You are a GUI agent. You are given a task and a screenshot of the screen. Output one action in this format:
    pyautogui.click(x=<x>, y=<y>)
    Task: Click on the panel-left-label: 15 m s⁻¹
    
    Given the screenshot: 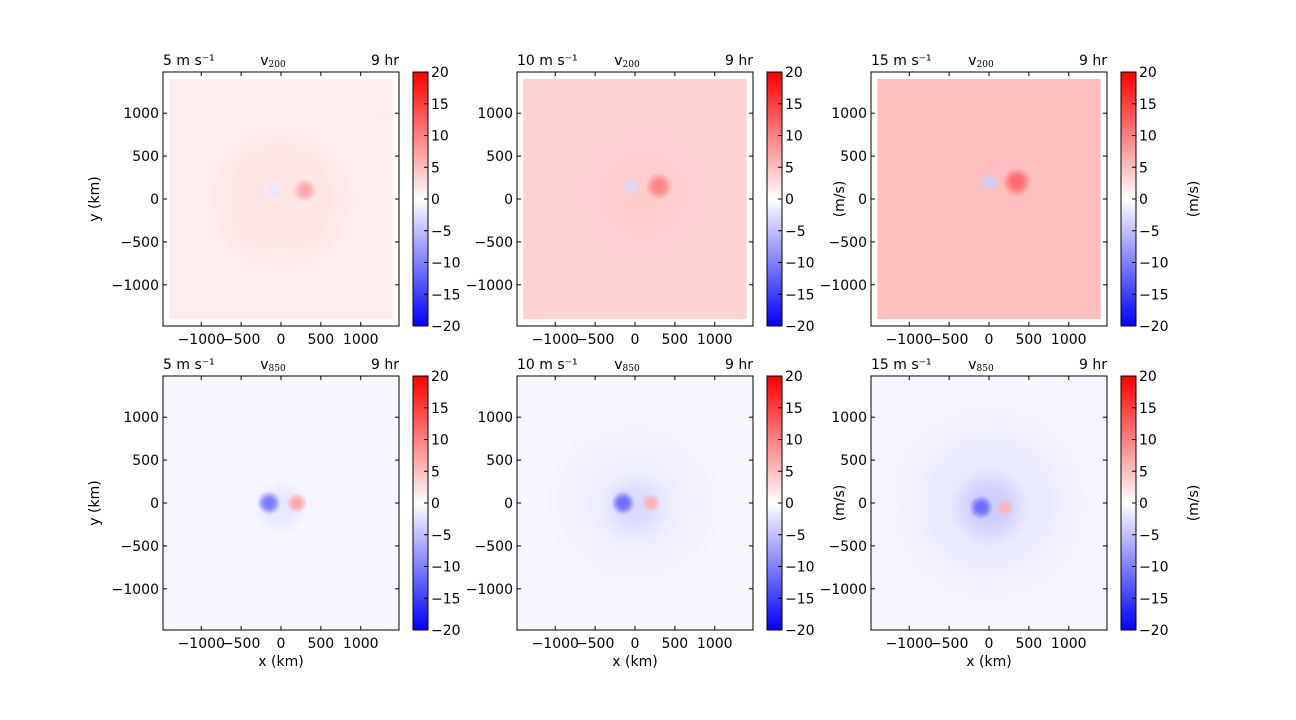 What is the action you would take?
    pyautogui.click(x=901, y=365)
    